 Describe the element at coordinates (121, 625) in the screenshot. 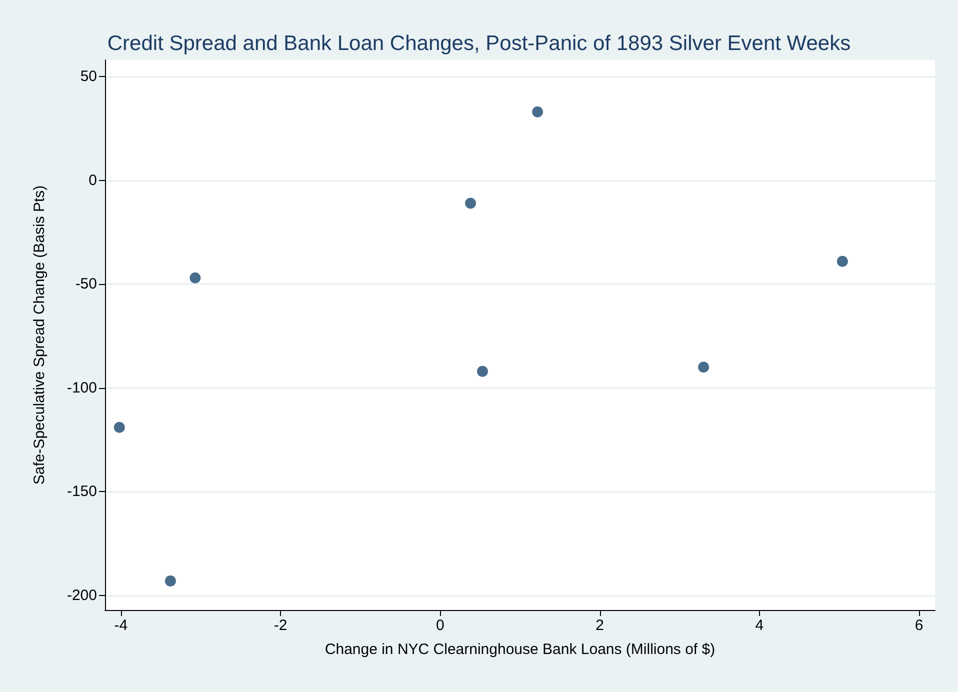

I see `x-tick-label: -4` at that location.